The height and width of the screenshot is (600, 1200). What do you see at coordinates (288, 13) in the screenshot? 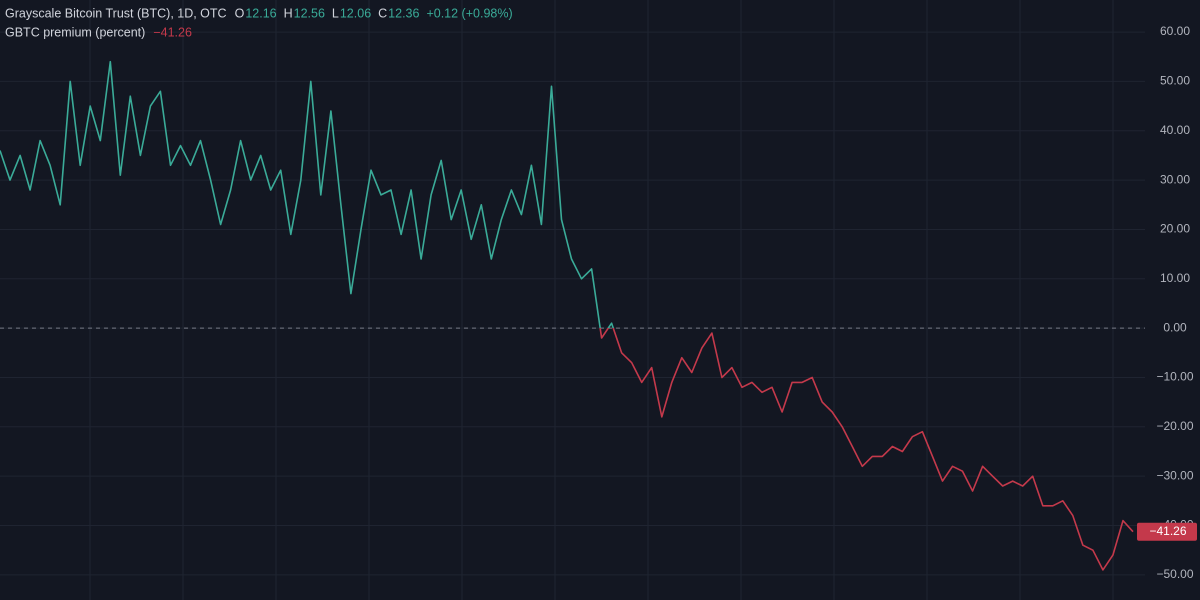
I see `ohlc-label: H` at bounding box center [288, 13].